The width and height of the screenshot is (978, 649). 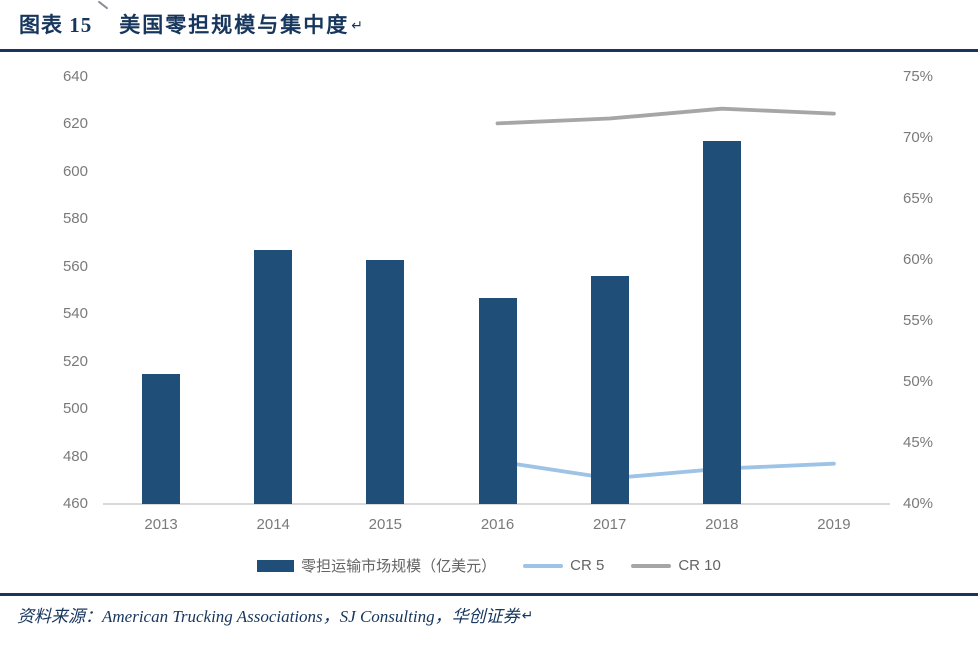 I want to click on x-axis-category-label: 2015, so click(x=385, y=524).